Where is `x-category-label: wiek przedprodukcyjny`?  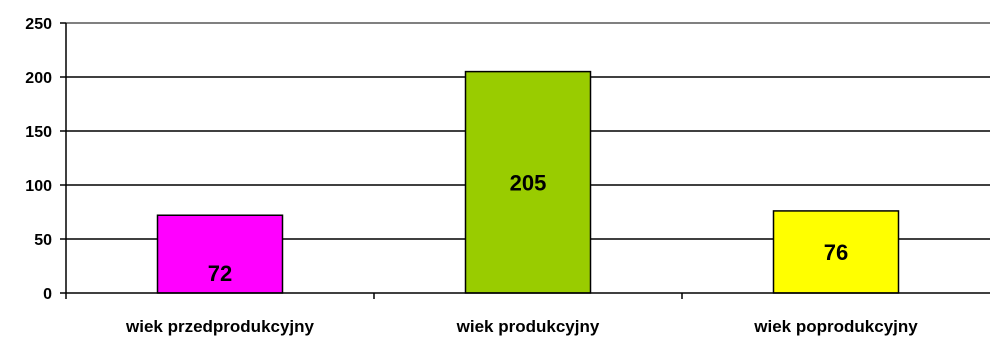
x-category-label: wiek przedprodukcyjny is located at coordinates (220, 326).